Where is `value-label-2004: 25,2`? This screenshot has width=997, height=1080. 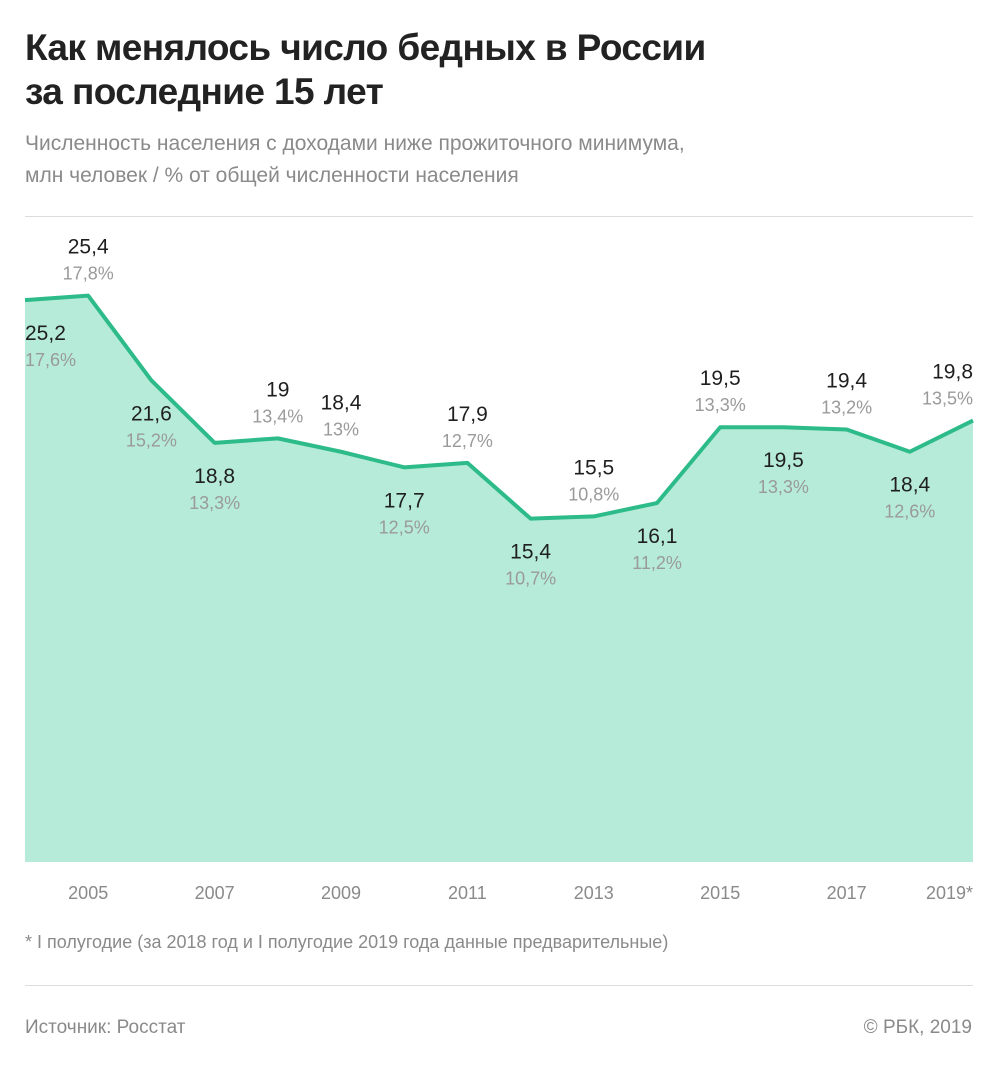 value-label-2004: 25,2 is located at coordinates (45, 333).